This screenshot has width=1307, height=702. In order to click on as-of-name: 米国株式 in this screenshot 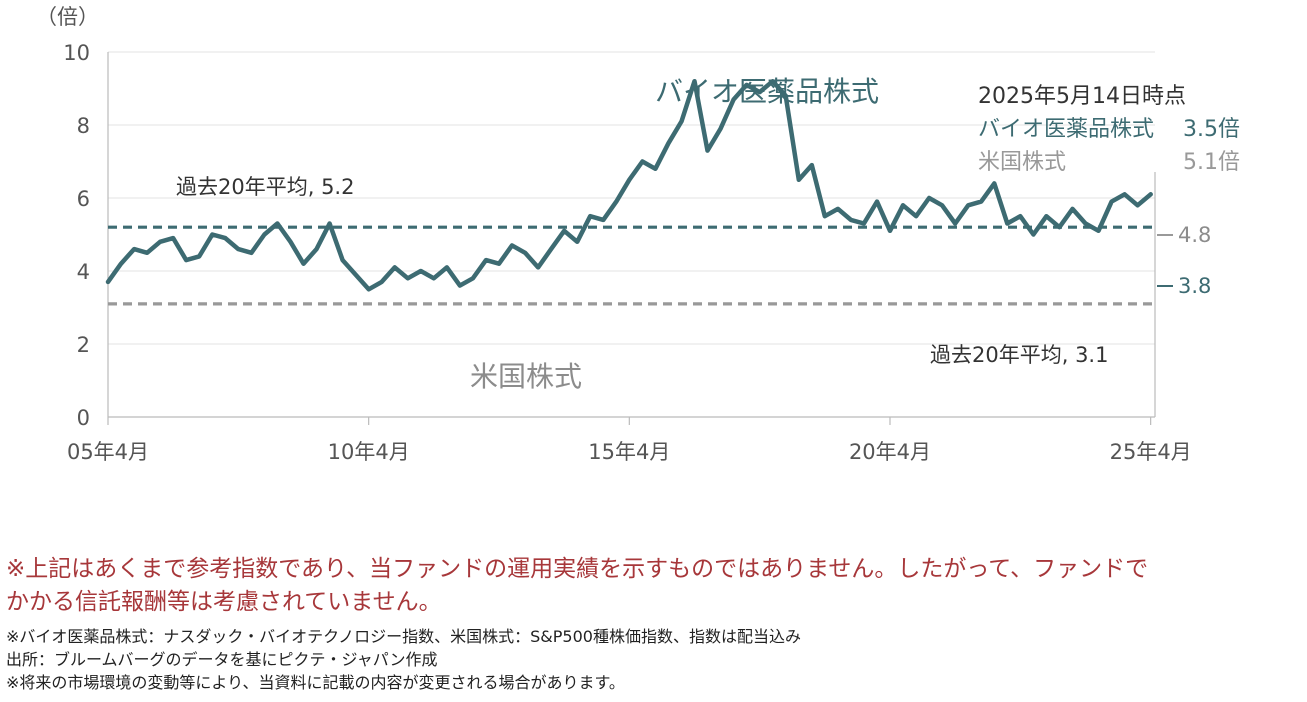, I will do `click(1022, 162)`.